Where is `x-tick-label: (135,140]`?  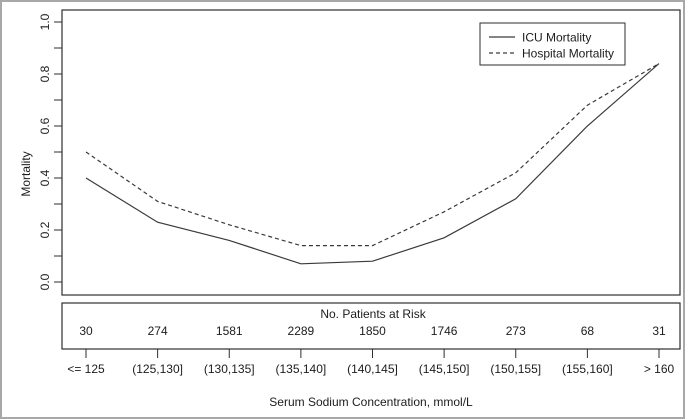 x-tick-label: (135,140] is located at coordinates (301, 369).